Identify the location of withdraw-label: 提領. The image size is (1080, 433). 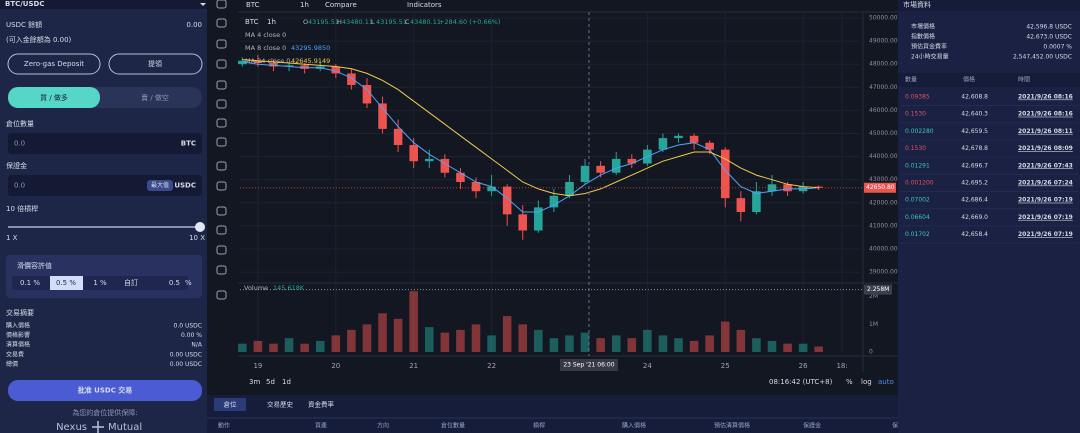
(155, 63).